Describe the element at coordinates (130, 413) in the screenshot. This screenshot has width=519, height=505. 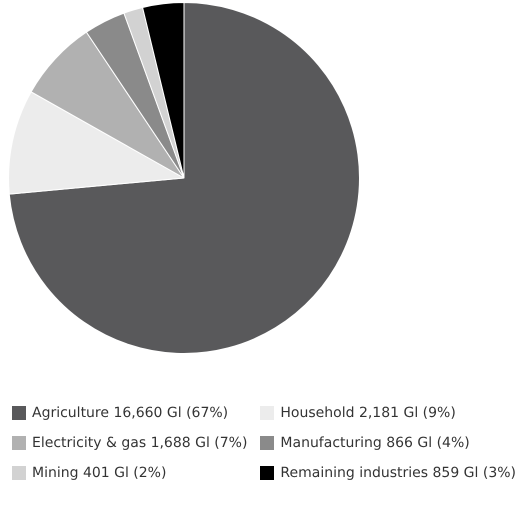
I see `legend-label: Agriculture 16,660 Gl (67%)` at that location.